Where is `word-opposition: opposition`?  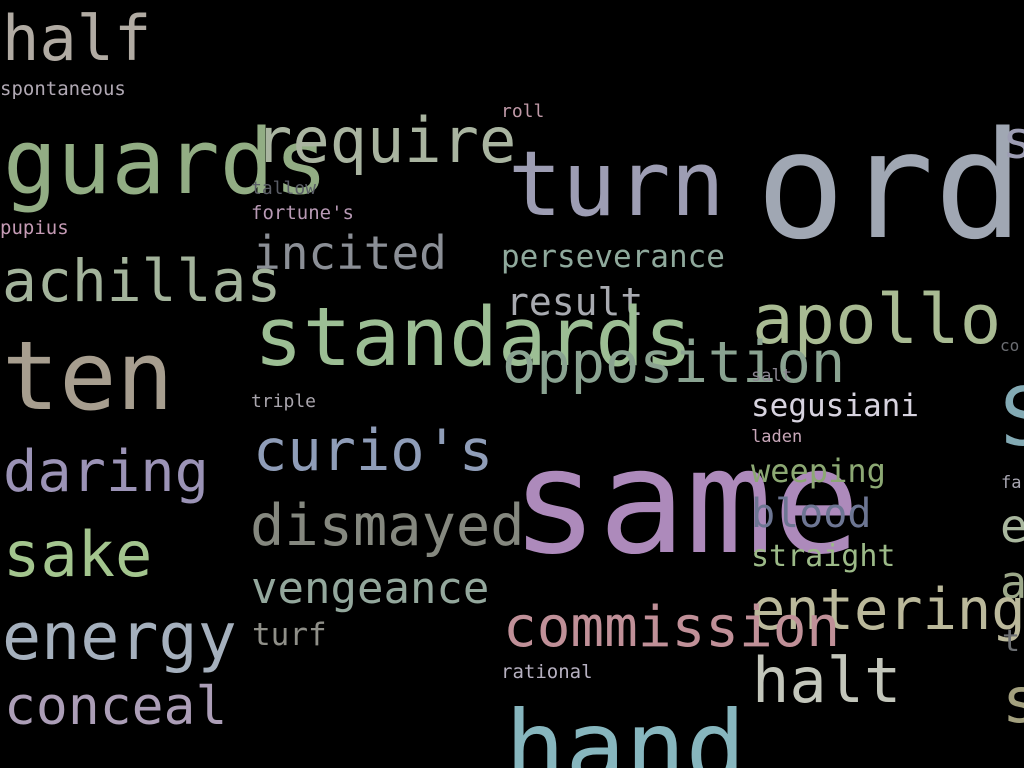
word-opposition: opposition is located at coordinates (674, 363).